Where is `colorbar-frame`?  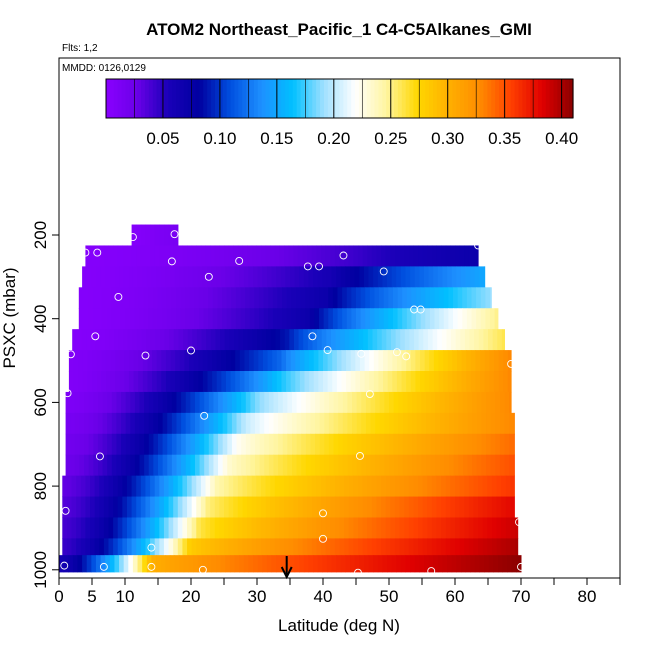 colorbar-frame is located at coordinates (339, 98).